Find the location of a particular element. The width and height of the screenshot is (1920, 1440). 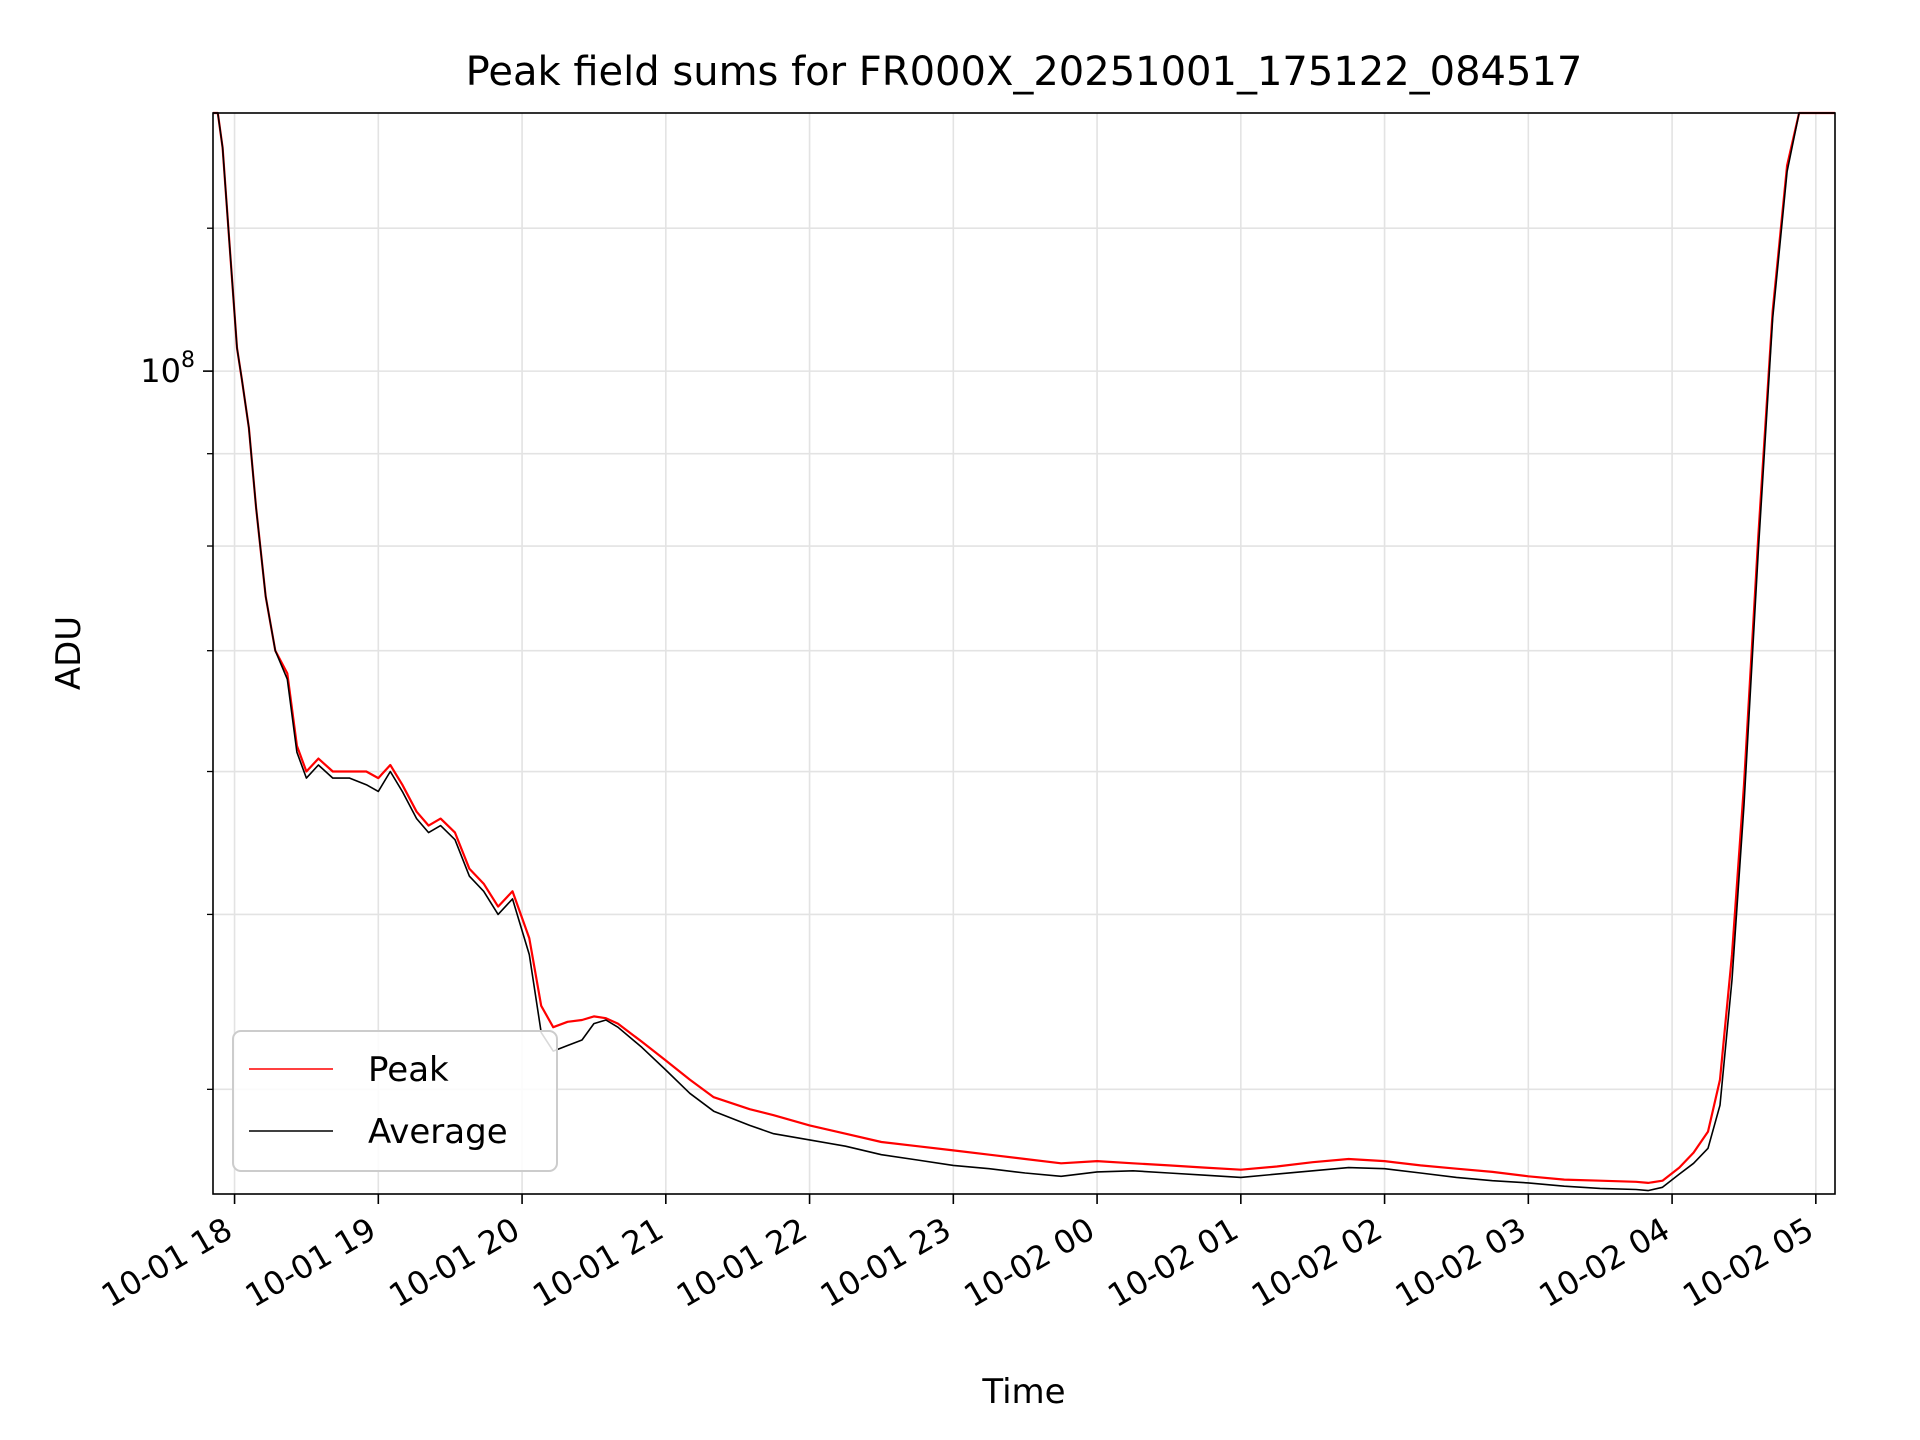

legend-box is located at coordinates (395, 1101).